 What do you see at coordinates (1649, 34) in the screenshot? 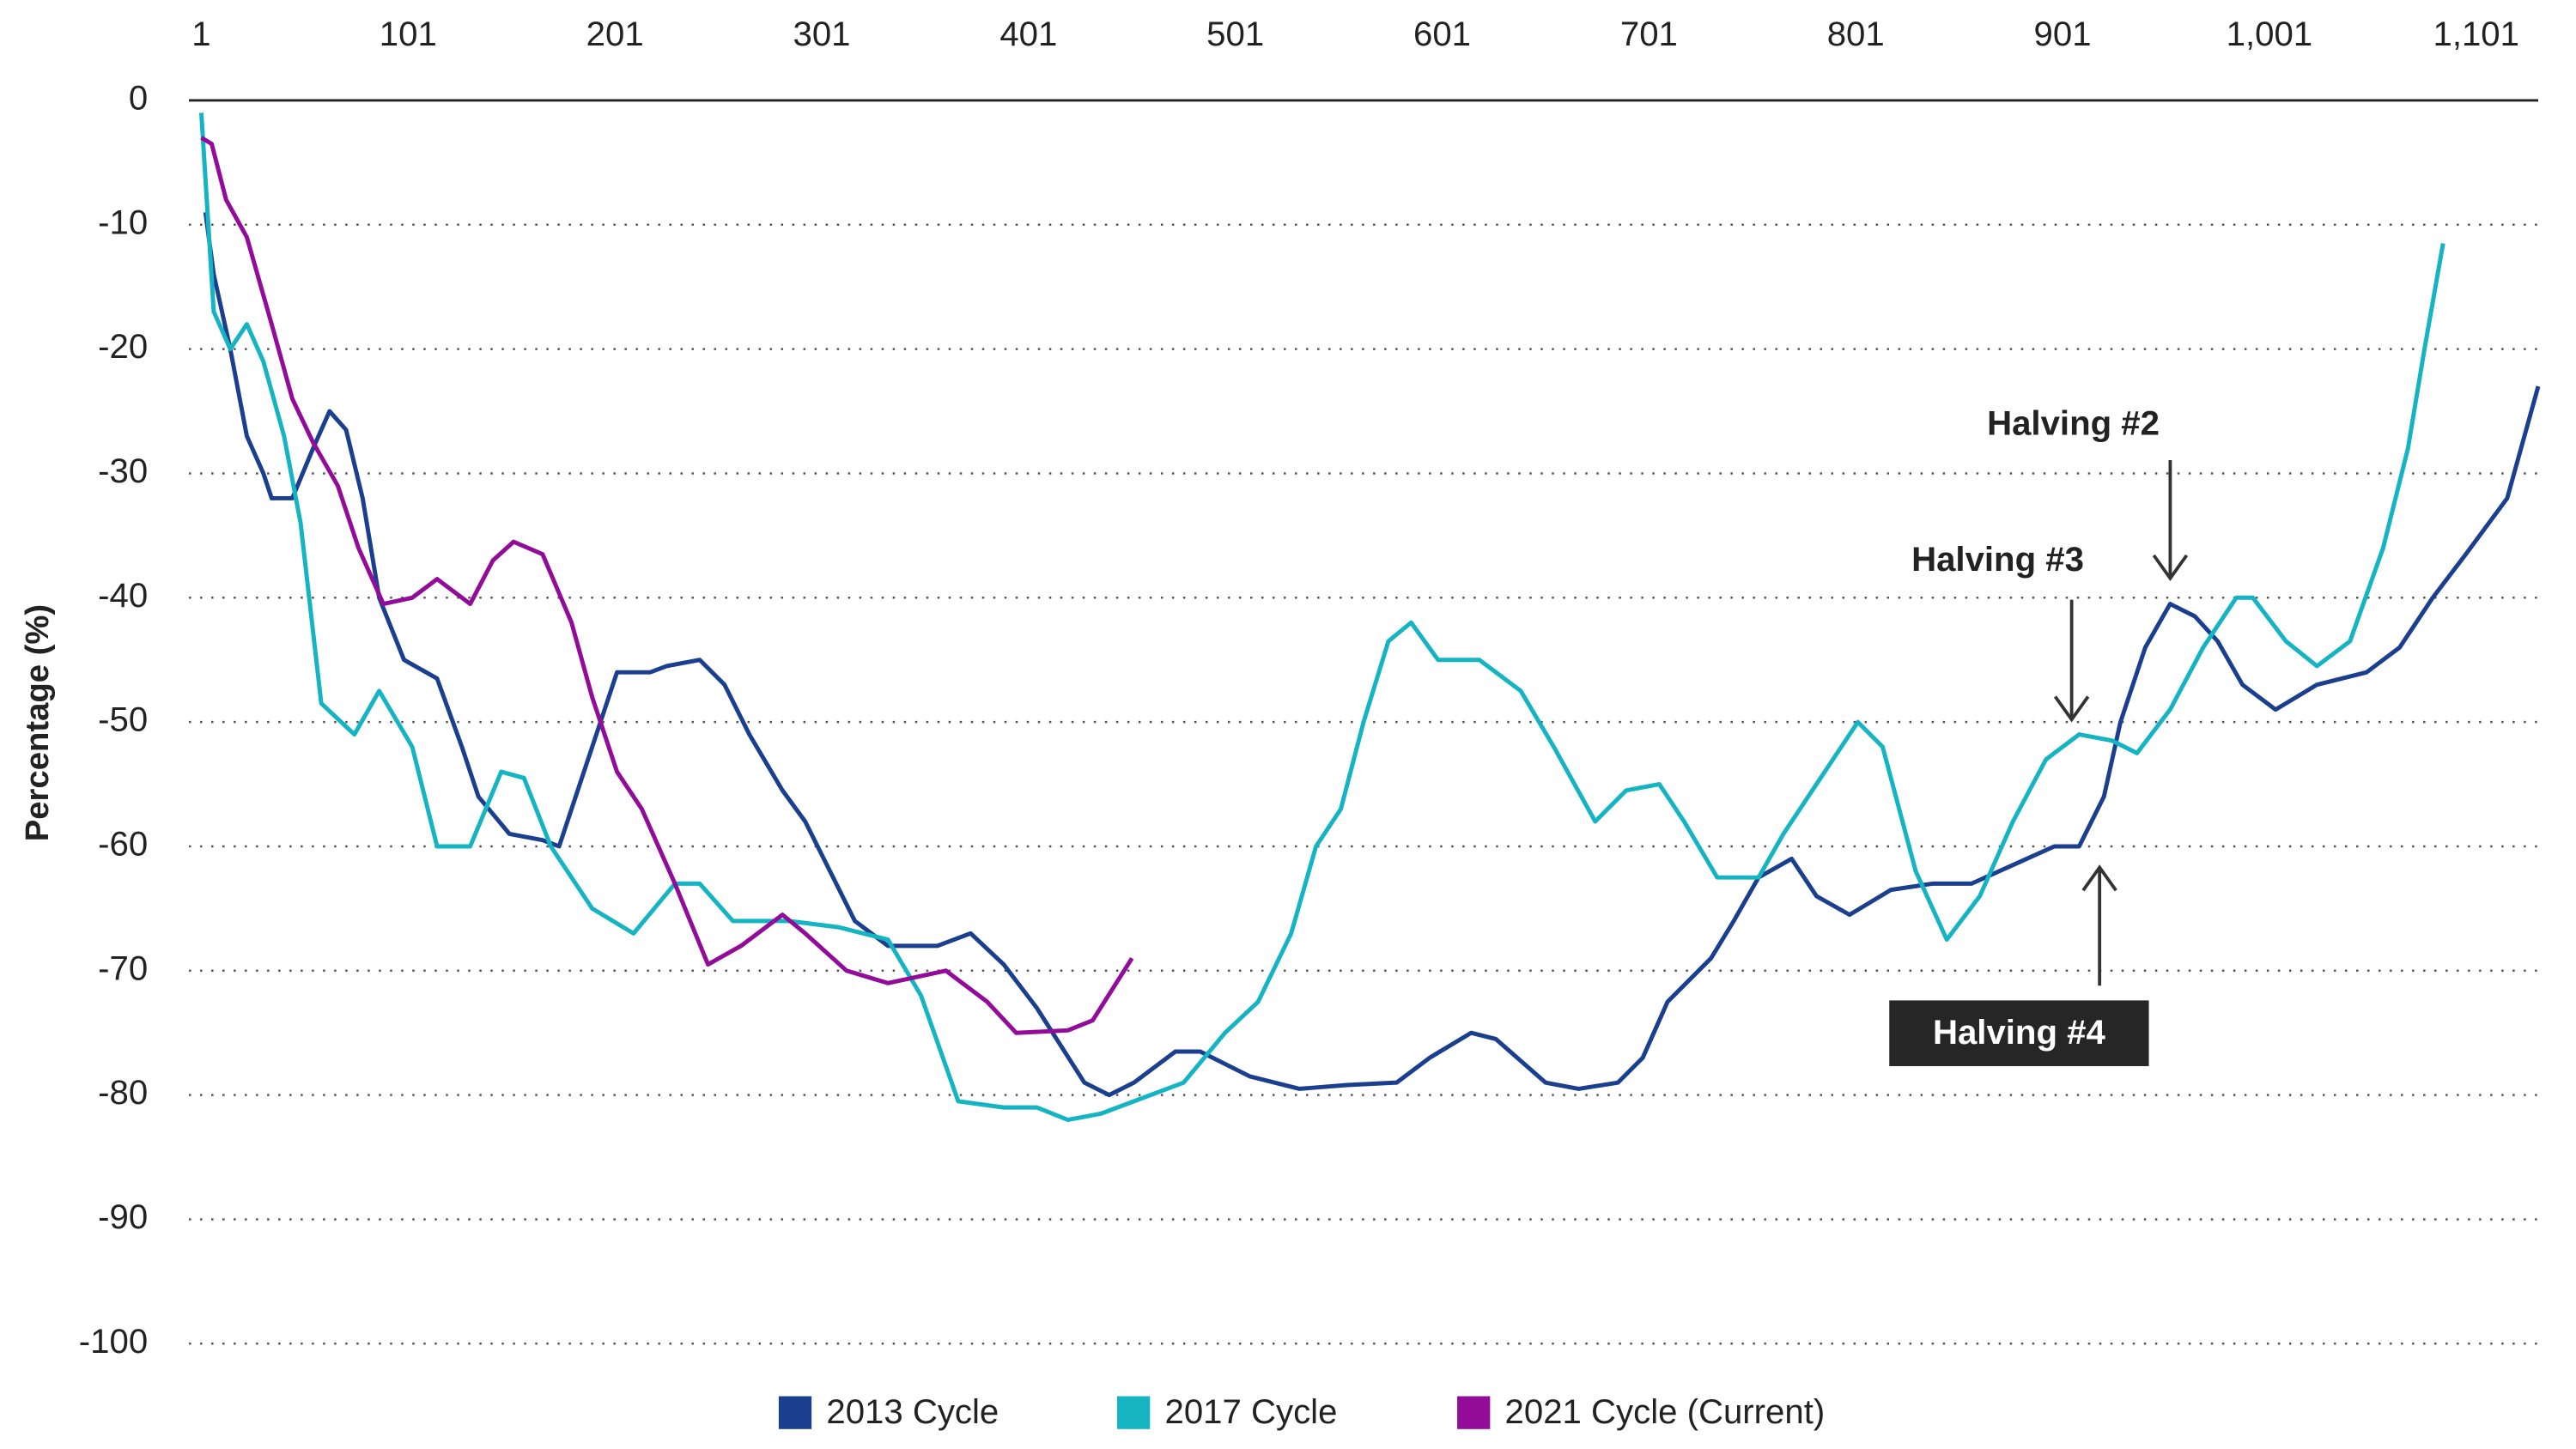
I see `x-tick-label: 701` at bounding box center [1649, 34].